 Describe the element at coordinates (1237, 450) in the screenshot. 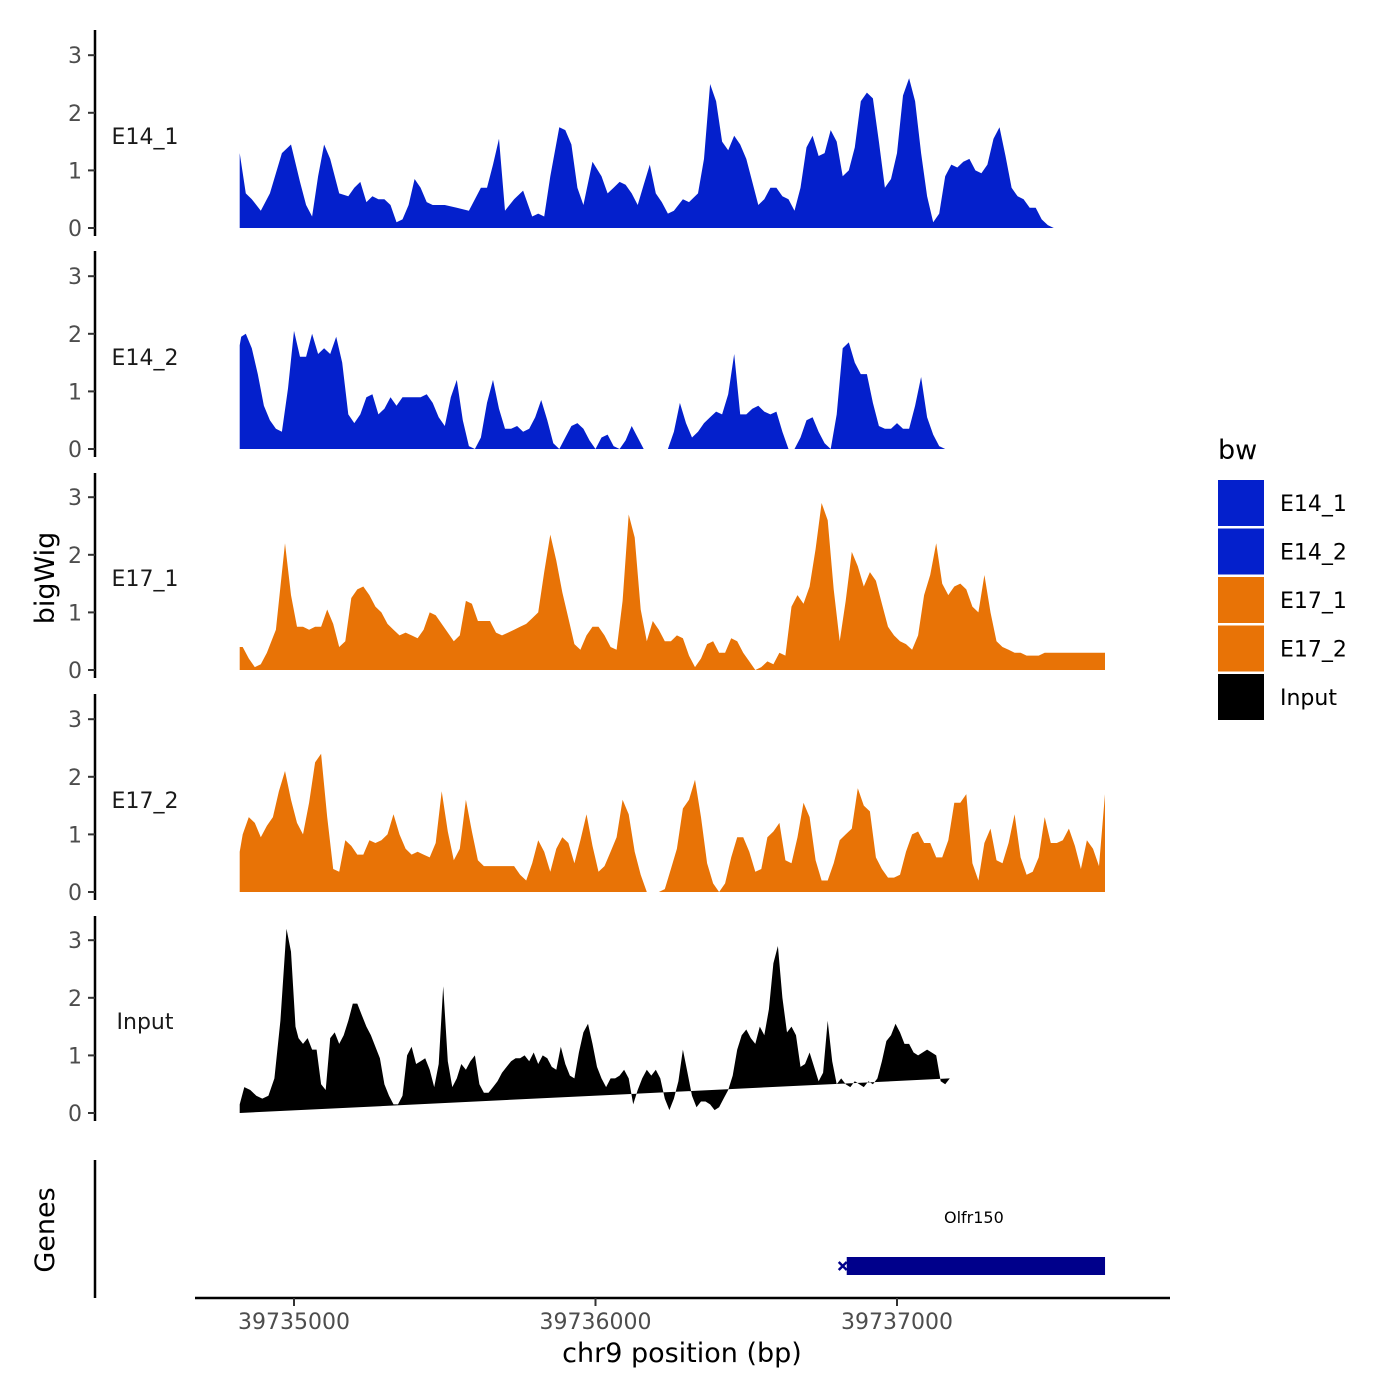

I see `legend-title: bw` at that location.